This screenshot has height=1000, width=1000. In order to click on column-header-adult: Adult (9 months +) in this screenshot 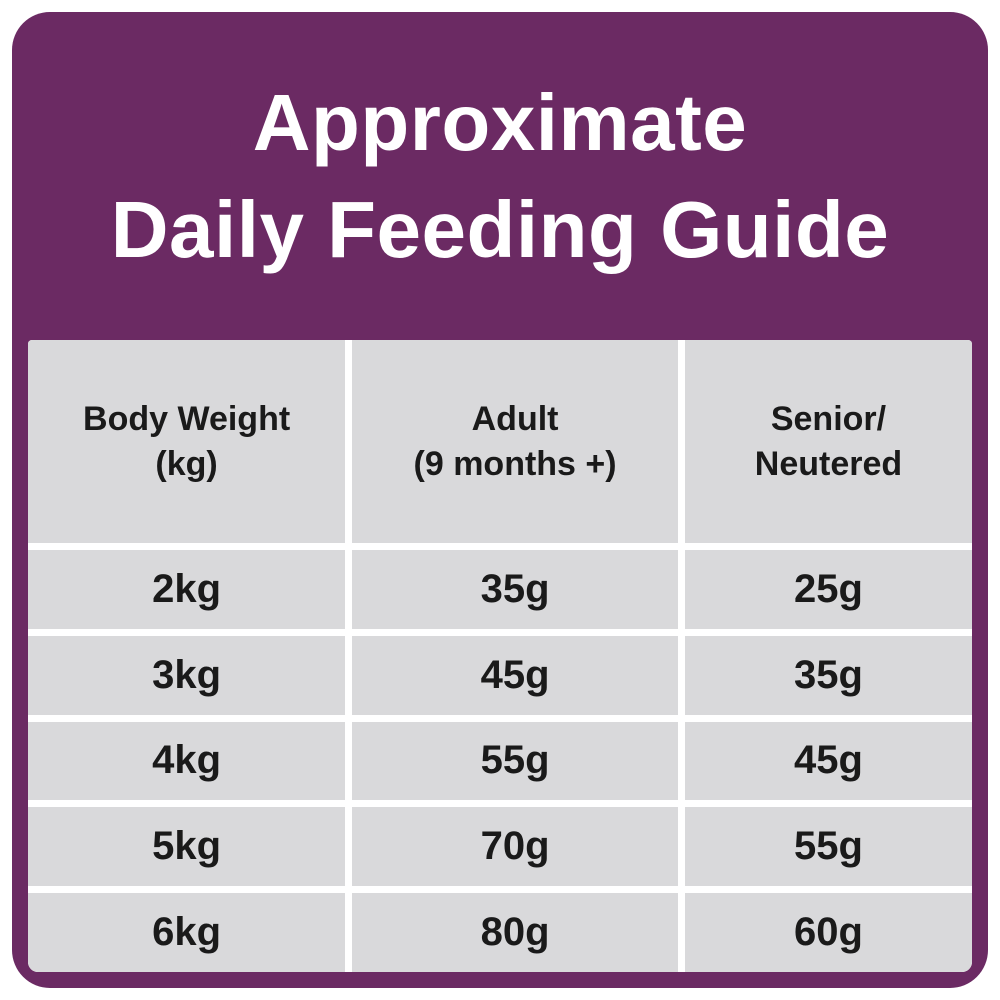, I will do `click(515, 441)`.